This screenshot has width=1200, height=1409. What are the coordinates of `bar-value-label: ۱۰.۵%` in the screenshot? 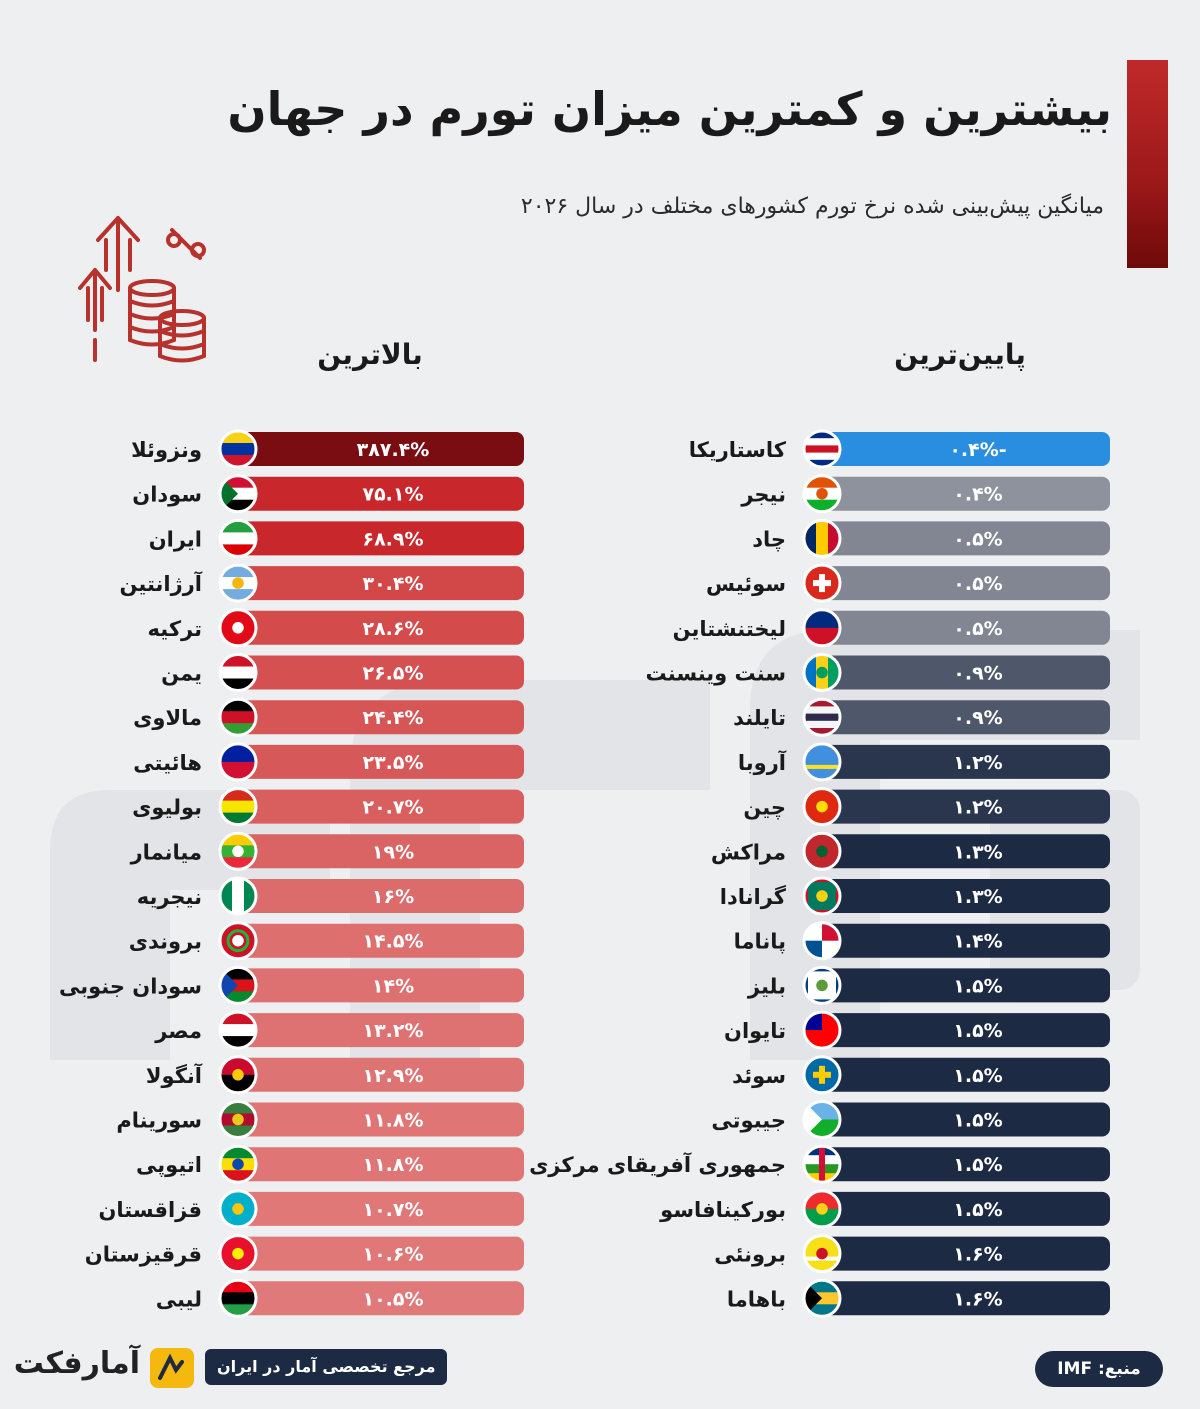 It's located at (392, 1299).